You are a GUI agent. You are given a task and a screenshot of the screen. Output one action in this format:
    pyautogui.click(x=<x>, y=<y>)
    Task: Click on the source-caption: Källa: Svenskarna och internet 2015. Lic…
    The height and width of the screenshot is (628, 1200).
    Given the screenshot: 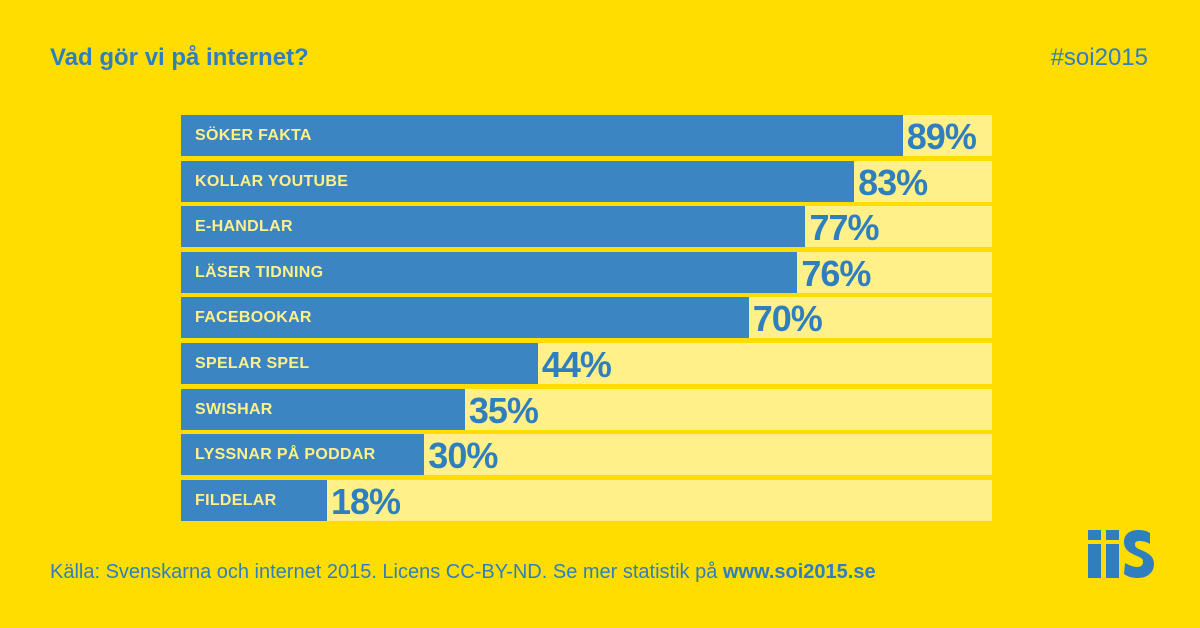 What is the action you would take?
    pyautogui.click(x=463, y=572)
    